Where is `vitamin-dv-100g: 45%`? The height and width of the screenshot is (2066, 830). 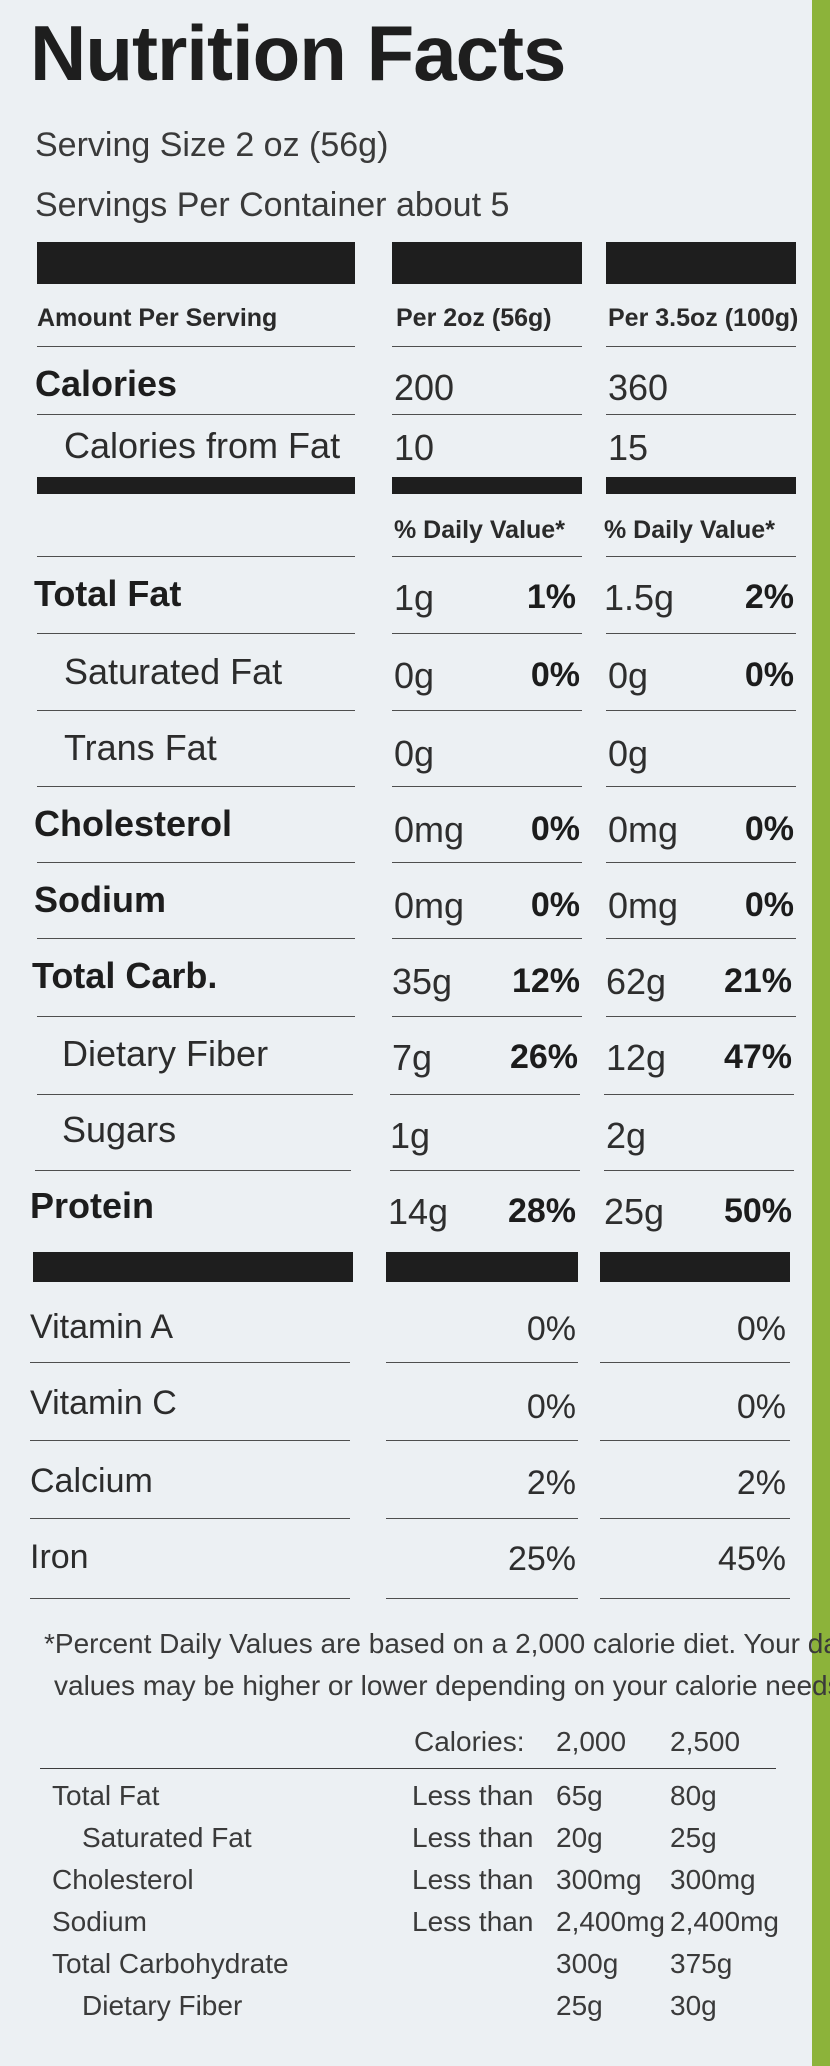 vitamin-dv-100g: 45% is located at coordinates (751, 1559).